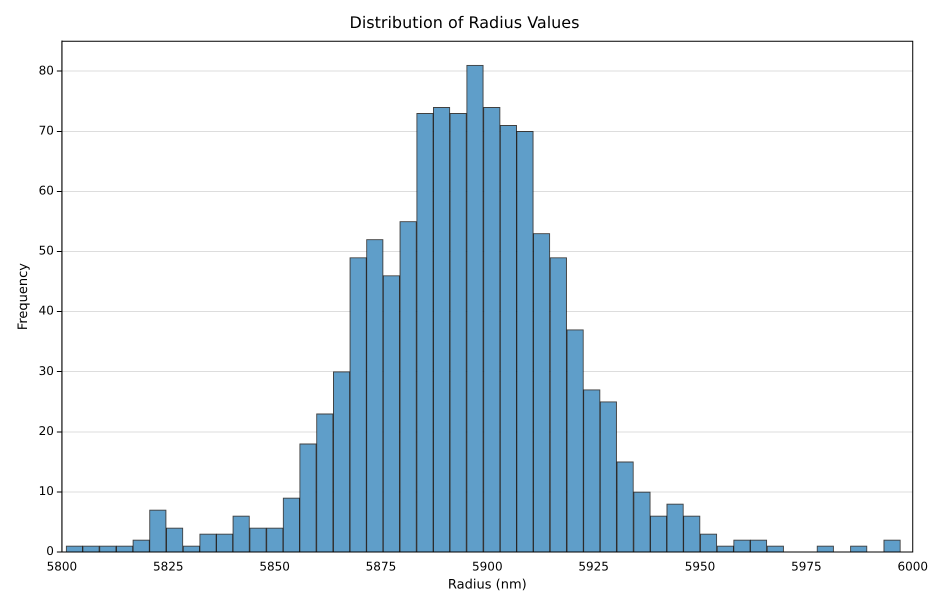 The width and height of the screenshot is (939, 597). Describe the element at coordinates (465, 22) in the screenshot. I see `chart-title: Distribution of Radius Values` at that location.